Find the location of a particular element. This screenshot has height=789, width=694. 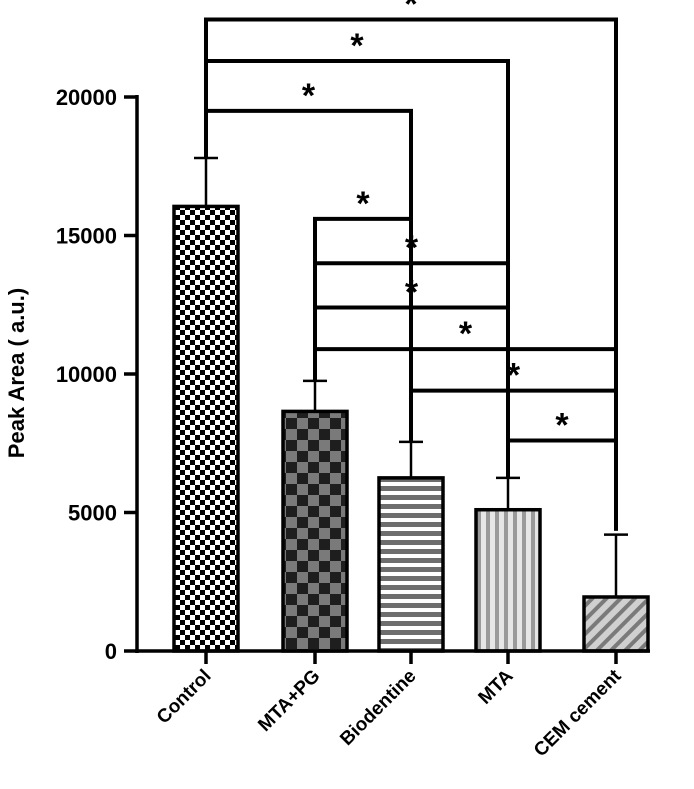

category-label: MTA+PG is located at coordinates (289, 701).